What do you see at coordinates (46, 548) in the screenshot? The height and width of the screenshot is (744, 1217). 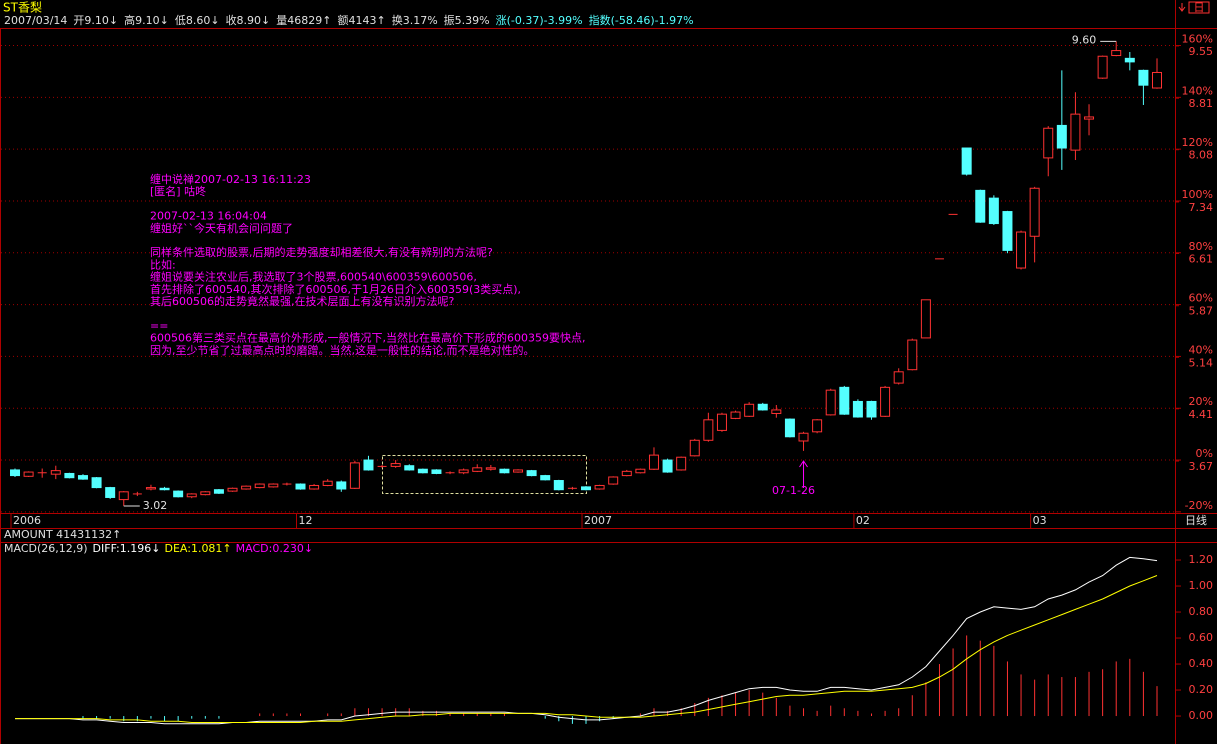 I see `indicator-label: MACD(26,12,9)` at bounding box center [46, 548].